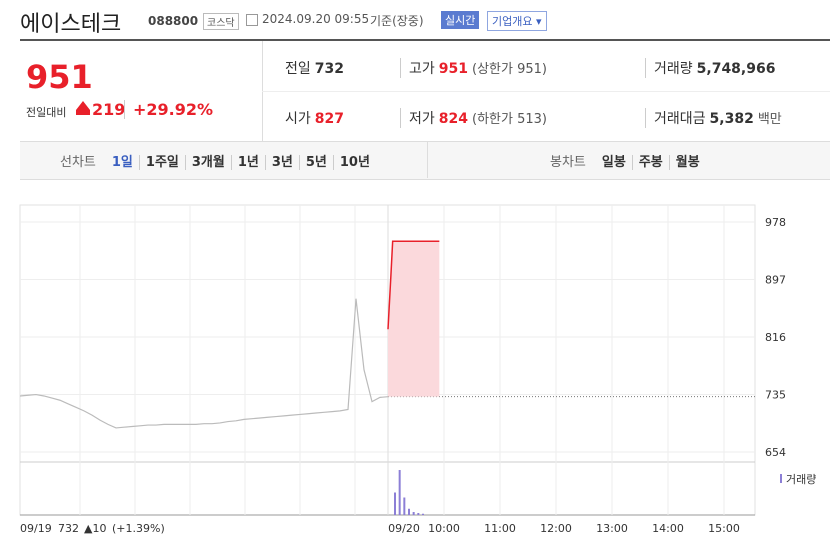  What do you see at coordinates (775, 452) in the screenshot?
I see `y-tick-label: 654` at bounding box center [775, 452].